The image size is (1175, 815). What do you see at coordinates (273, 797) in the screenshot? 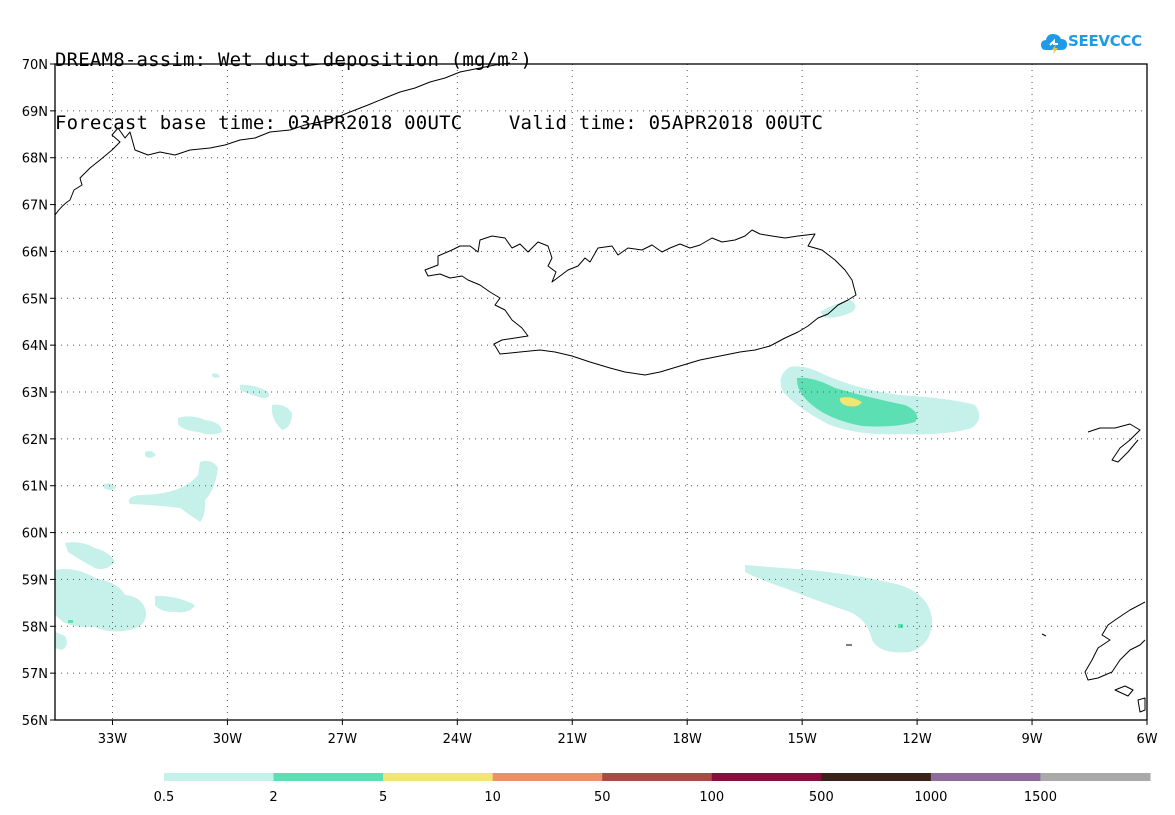
I see `legend-label: 2` at bounding box center [273, 797].